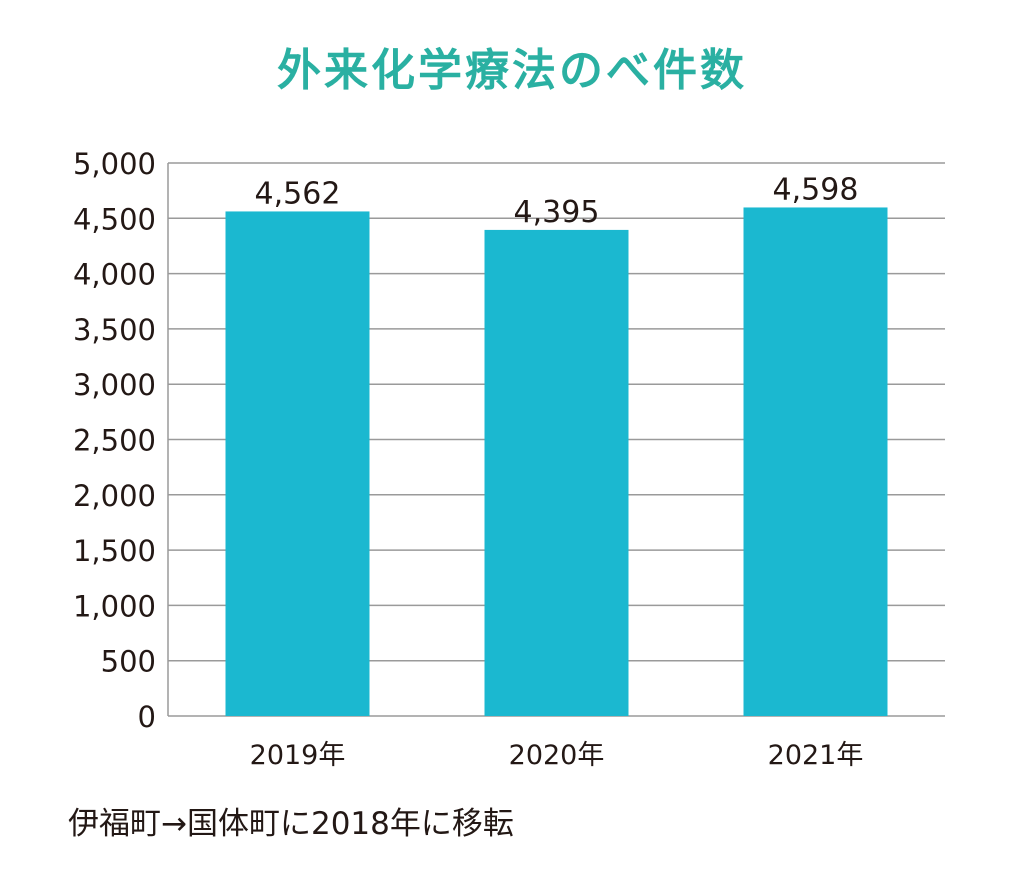  I want to click on data-labels: 4,562 4,395 4,598, so click(557, 200).